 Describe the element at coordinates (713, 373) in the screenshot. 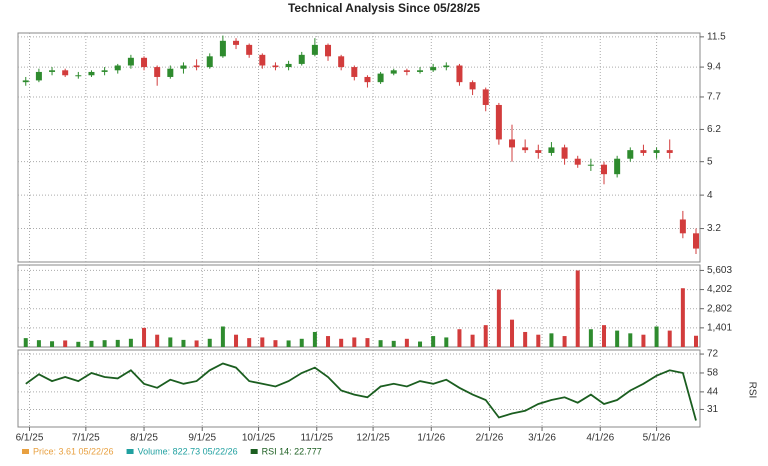

I see `rsi-tick-label: 58` at that location.